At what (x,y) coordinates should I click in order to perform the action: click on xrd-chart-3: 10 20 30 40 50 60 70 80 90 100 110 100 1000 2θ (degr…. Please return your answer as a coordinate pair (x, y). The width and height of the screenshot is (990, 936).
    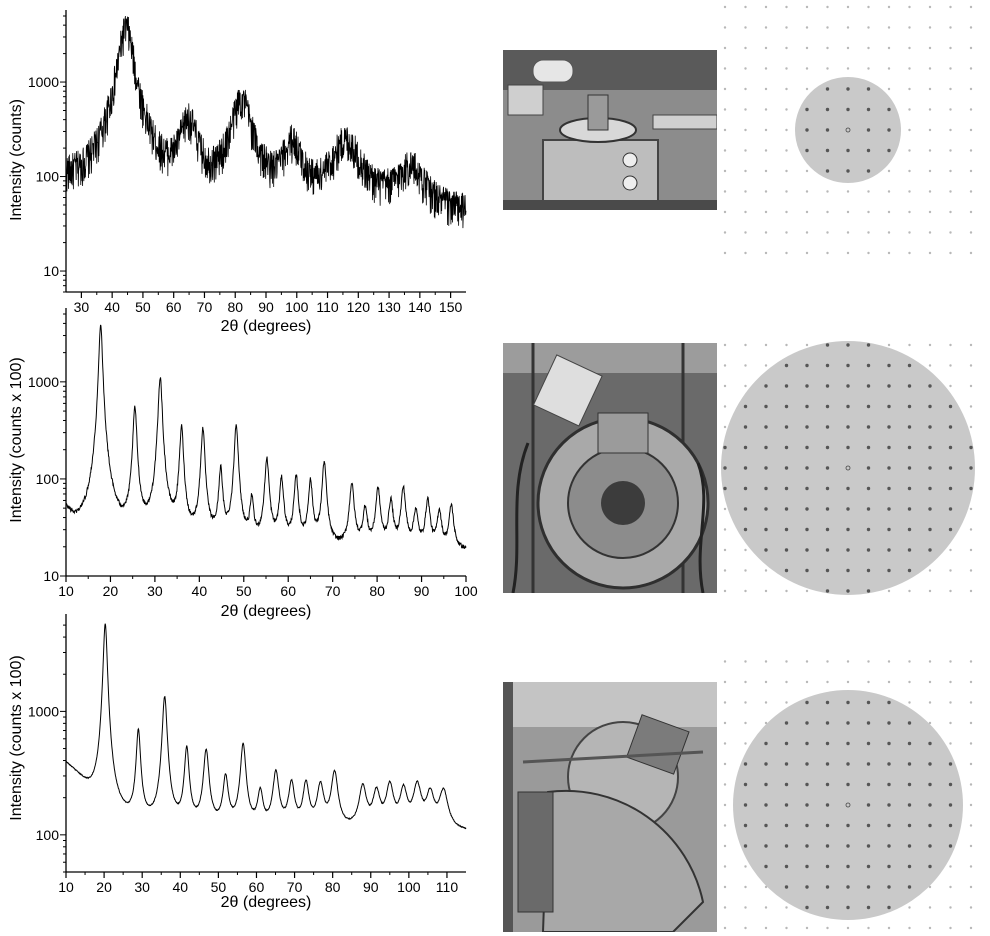
    Looking at the image, I should click on (237, 762).